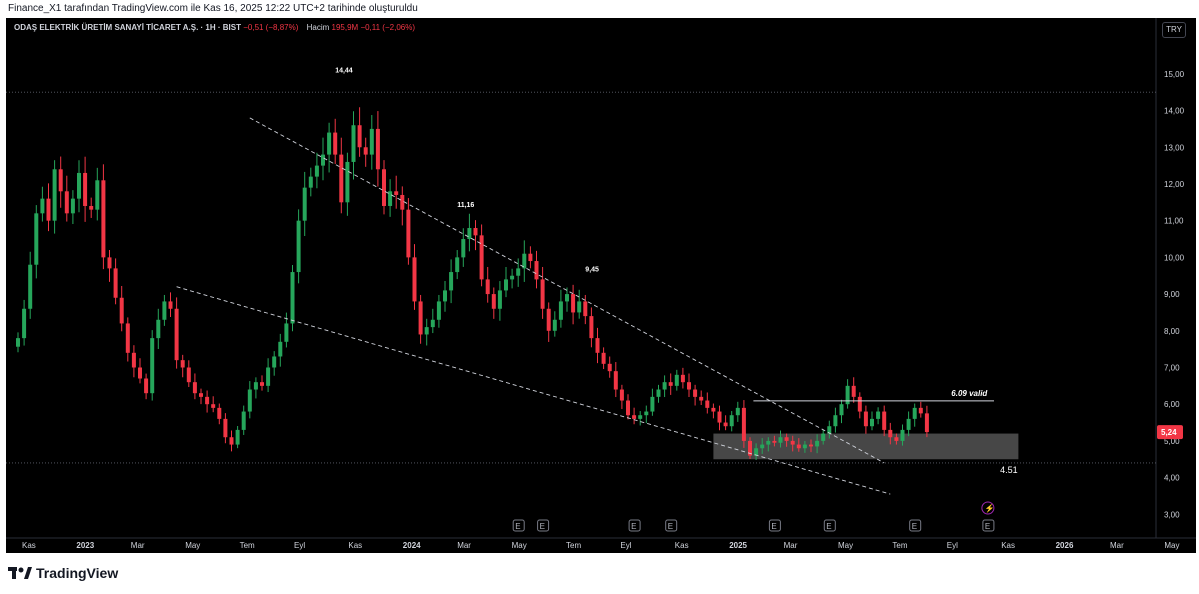  I want to click on price-tick-label: 14,00, so click(1174, 111).